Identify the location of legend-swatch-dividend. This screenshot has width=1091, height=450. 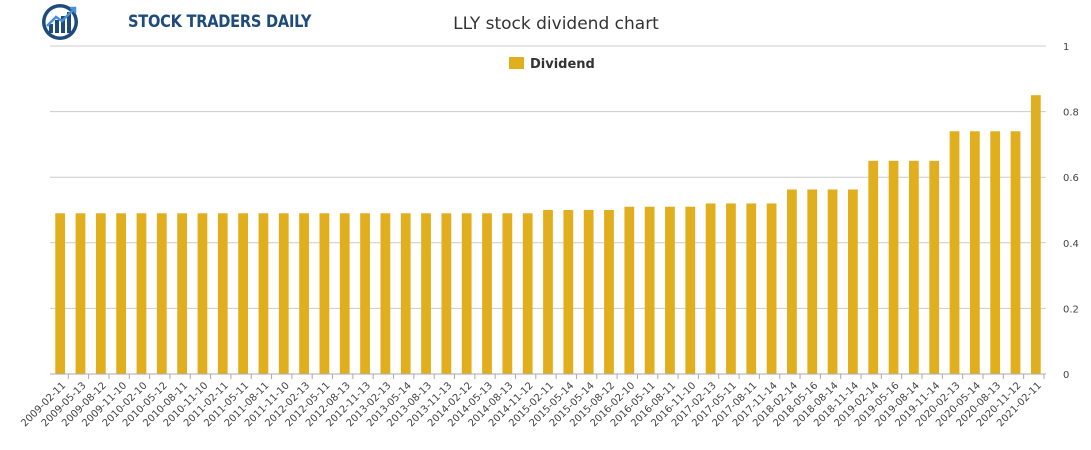
(516, 63).